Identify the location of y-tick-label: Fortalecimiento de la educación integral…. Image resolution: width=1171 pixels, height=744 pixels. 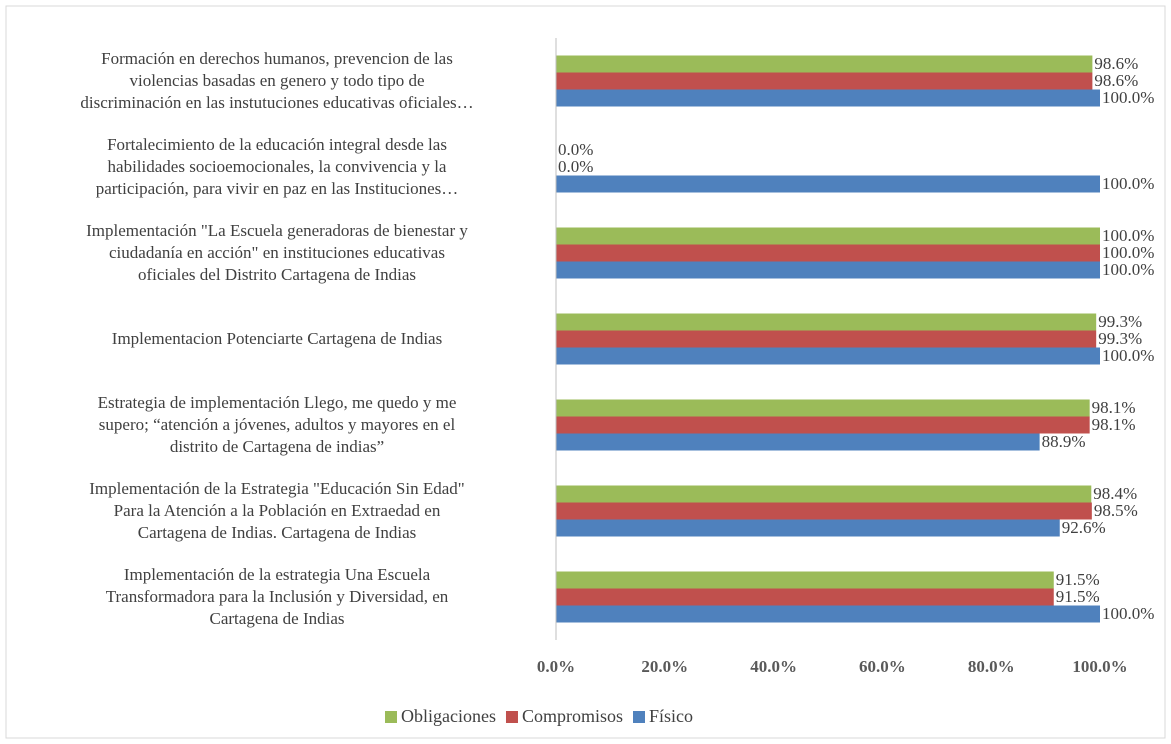
(277, 166).